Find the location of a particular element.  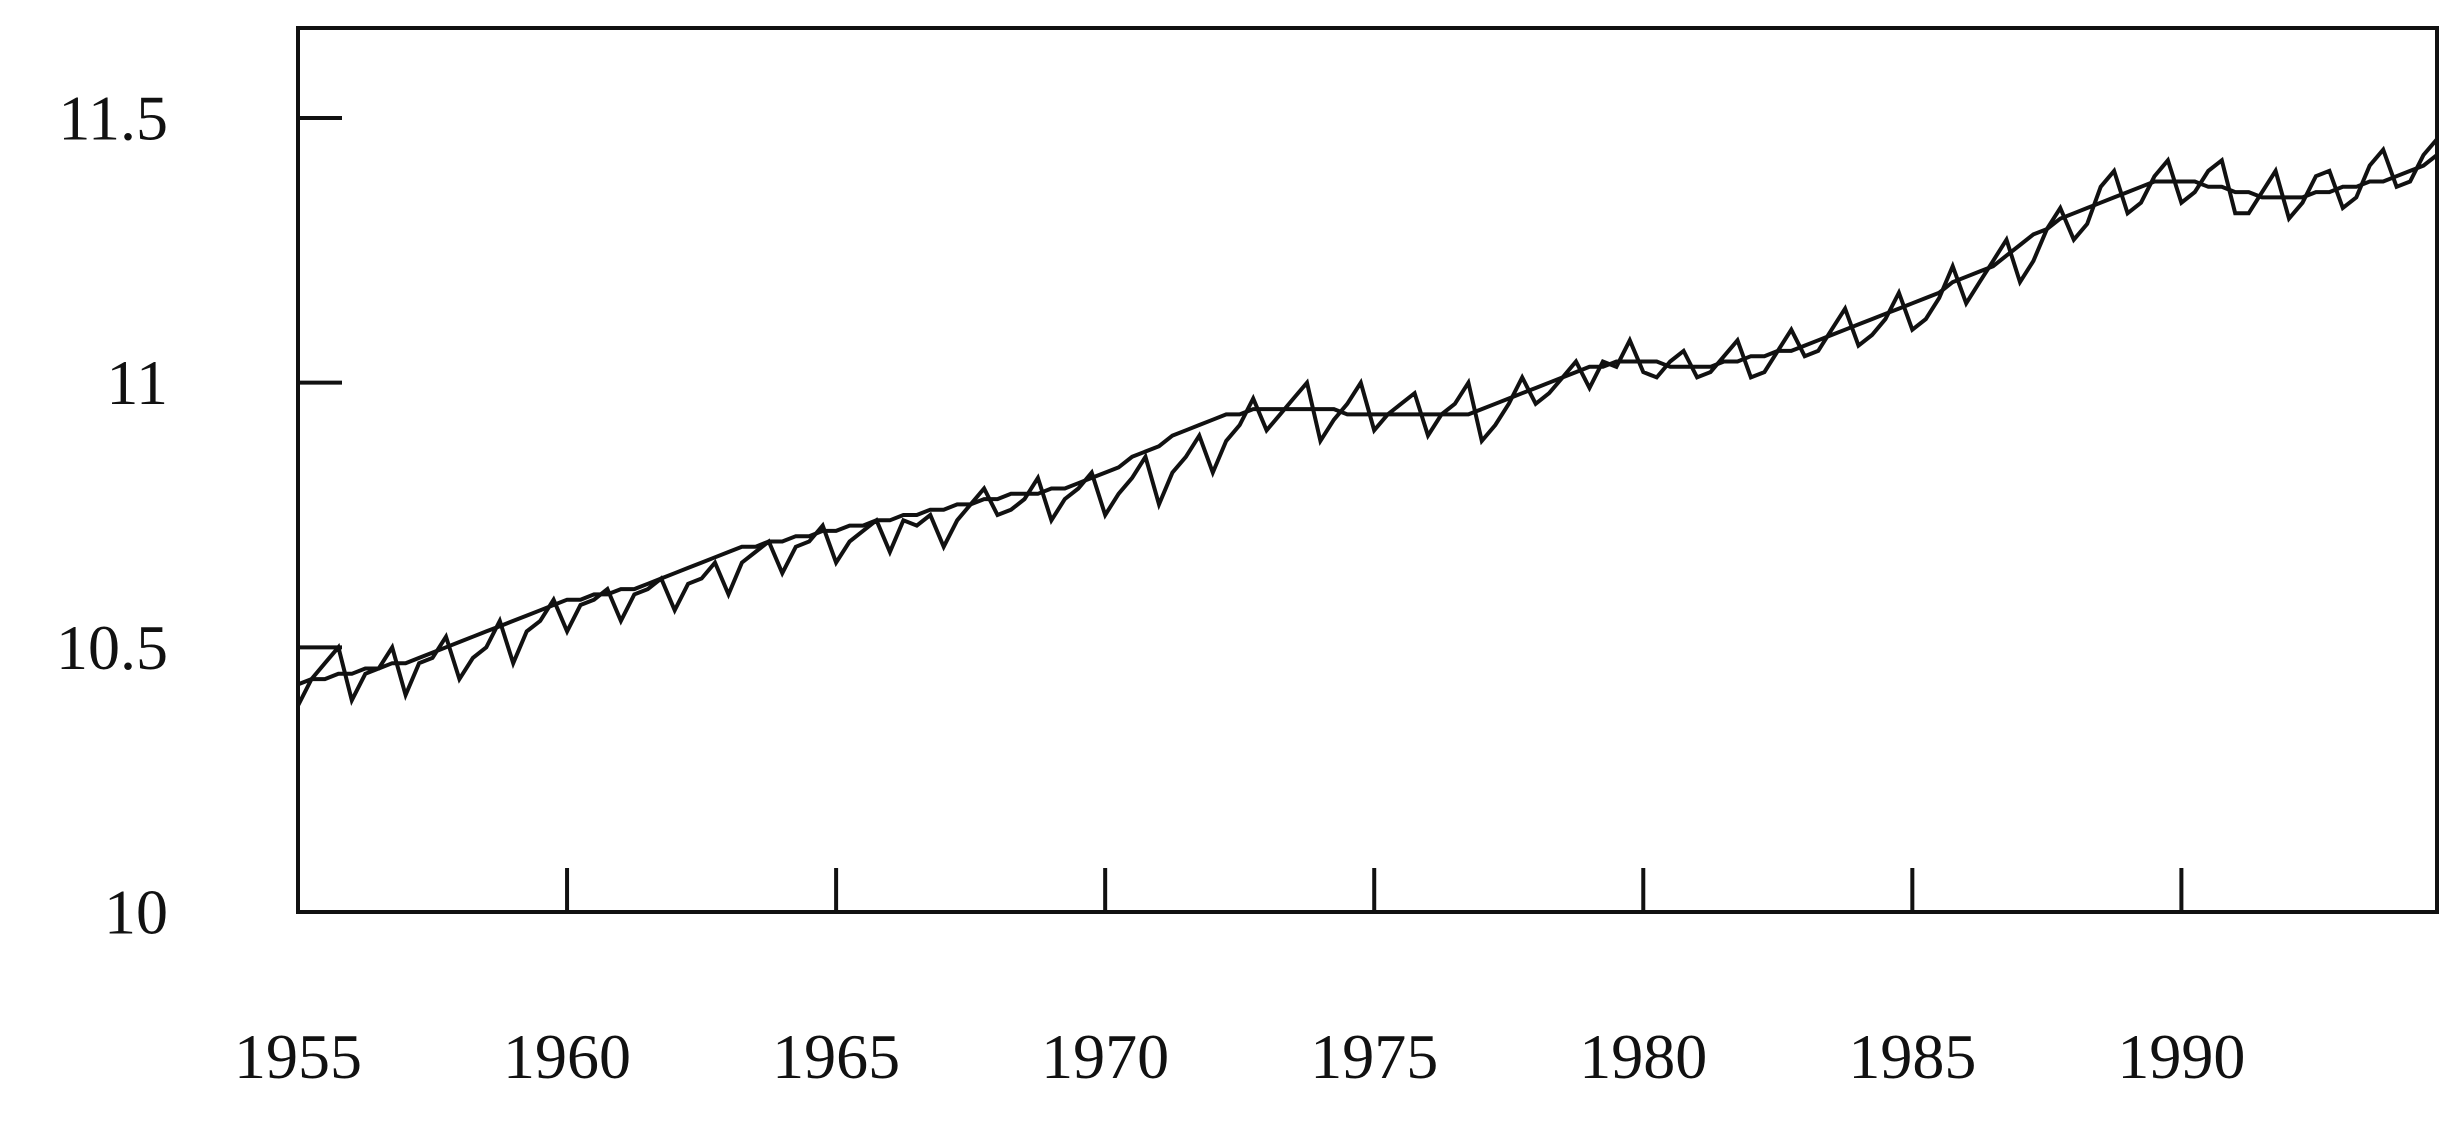

y-tick-label: 10 is located at coordinates (136, 912).